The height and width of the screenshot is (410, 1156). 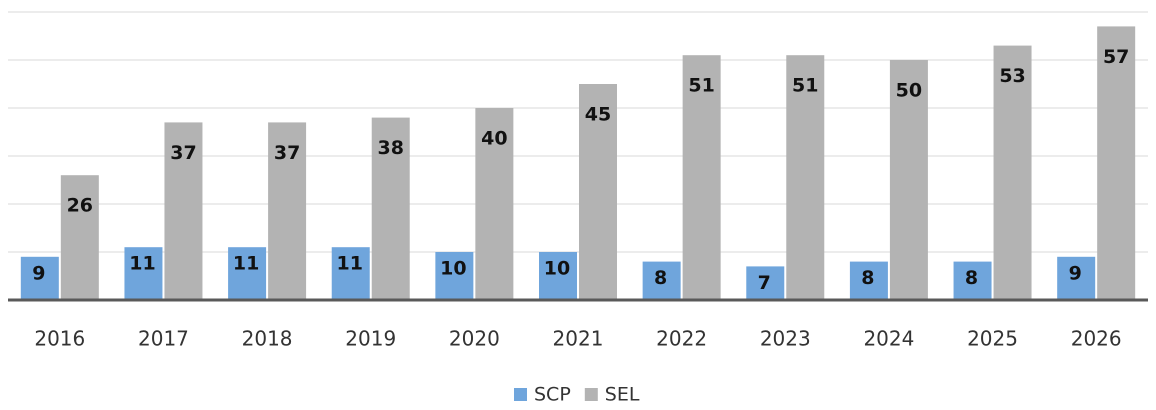 I want to click on data-label: 50, so click(x=909, y=91).